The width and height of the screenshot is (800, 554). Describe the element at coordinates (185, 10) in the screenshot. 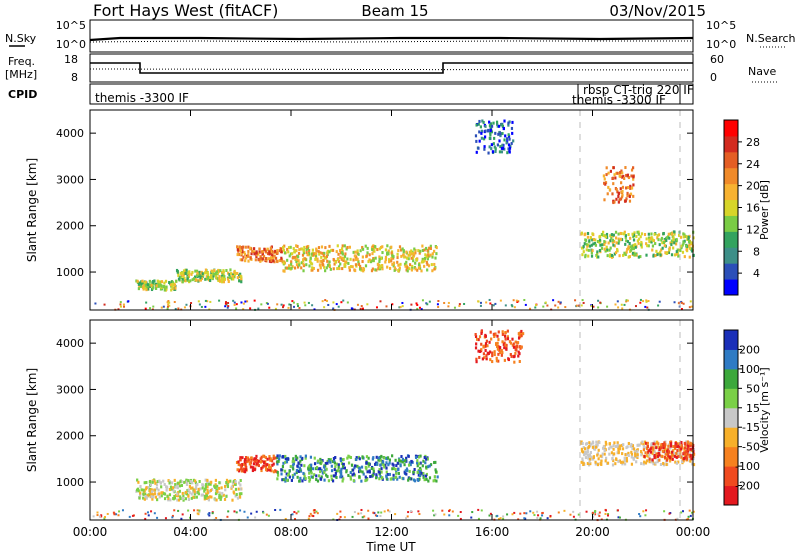

I see `radar-title: Fort Hays West (fitACF)` at that location.